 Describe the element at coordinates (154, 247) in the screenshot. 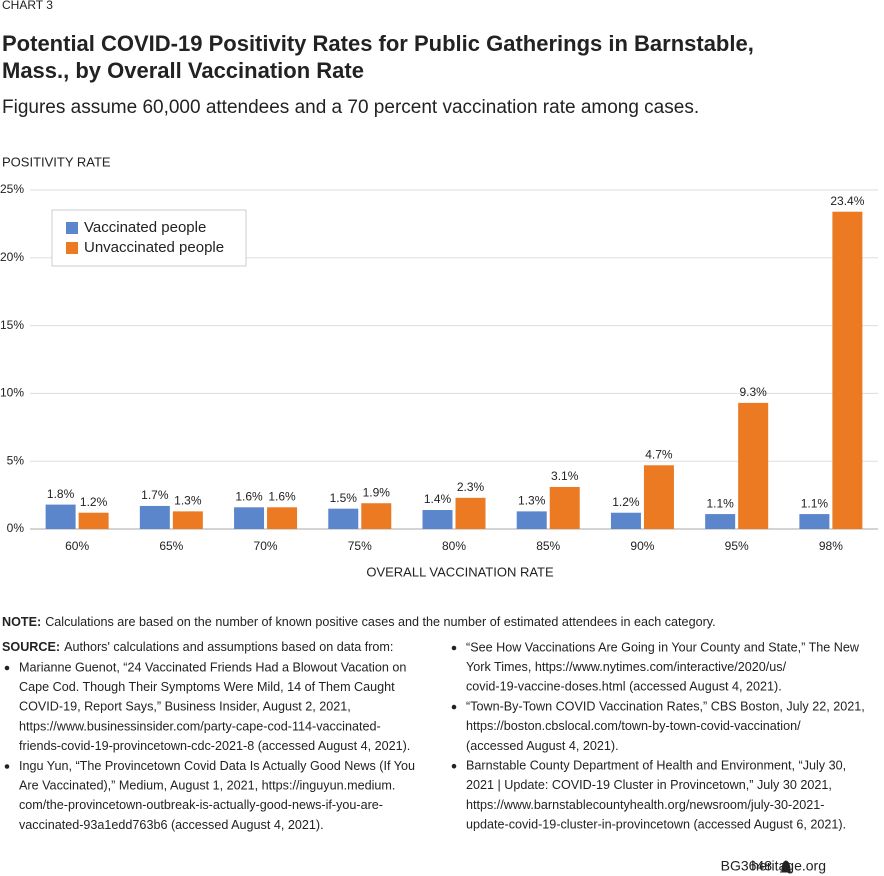

I see `legend-label: Unvaccinated people` at that location.